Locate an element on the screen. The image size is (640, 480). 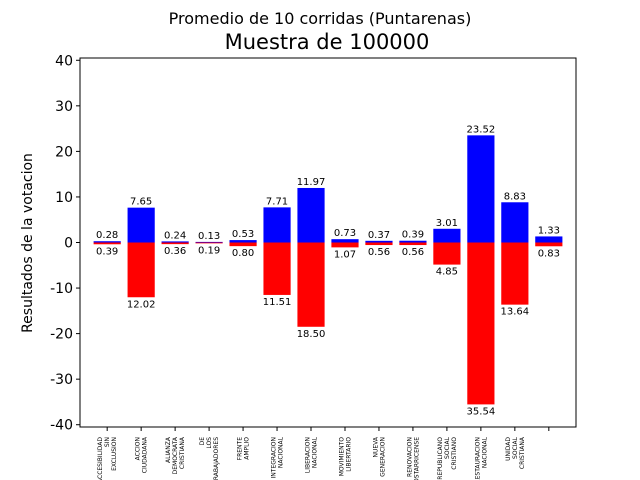
value-label-negative: 0.39 is located at coordinates (107, 251).